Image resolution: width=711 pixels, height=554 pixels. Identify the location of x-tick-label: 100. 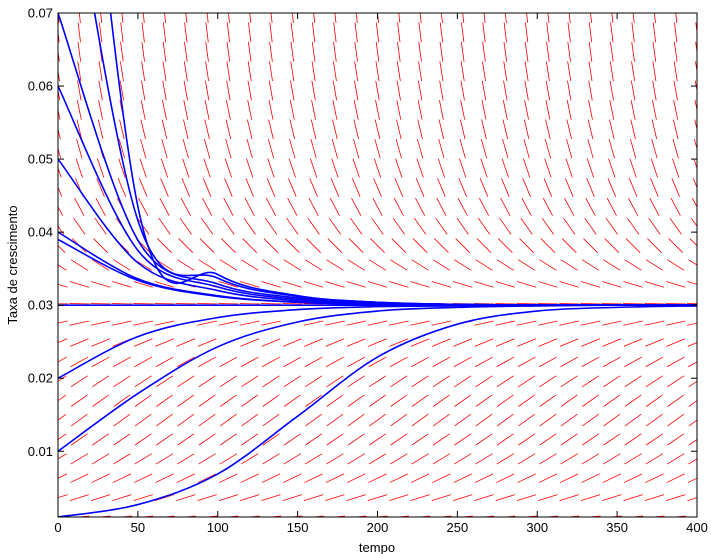
(218, 527).